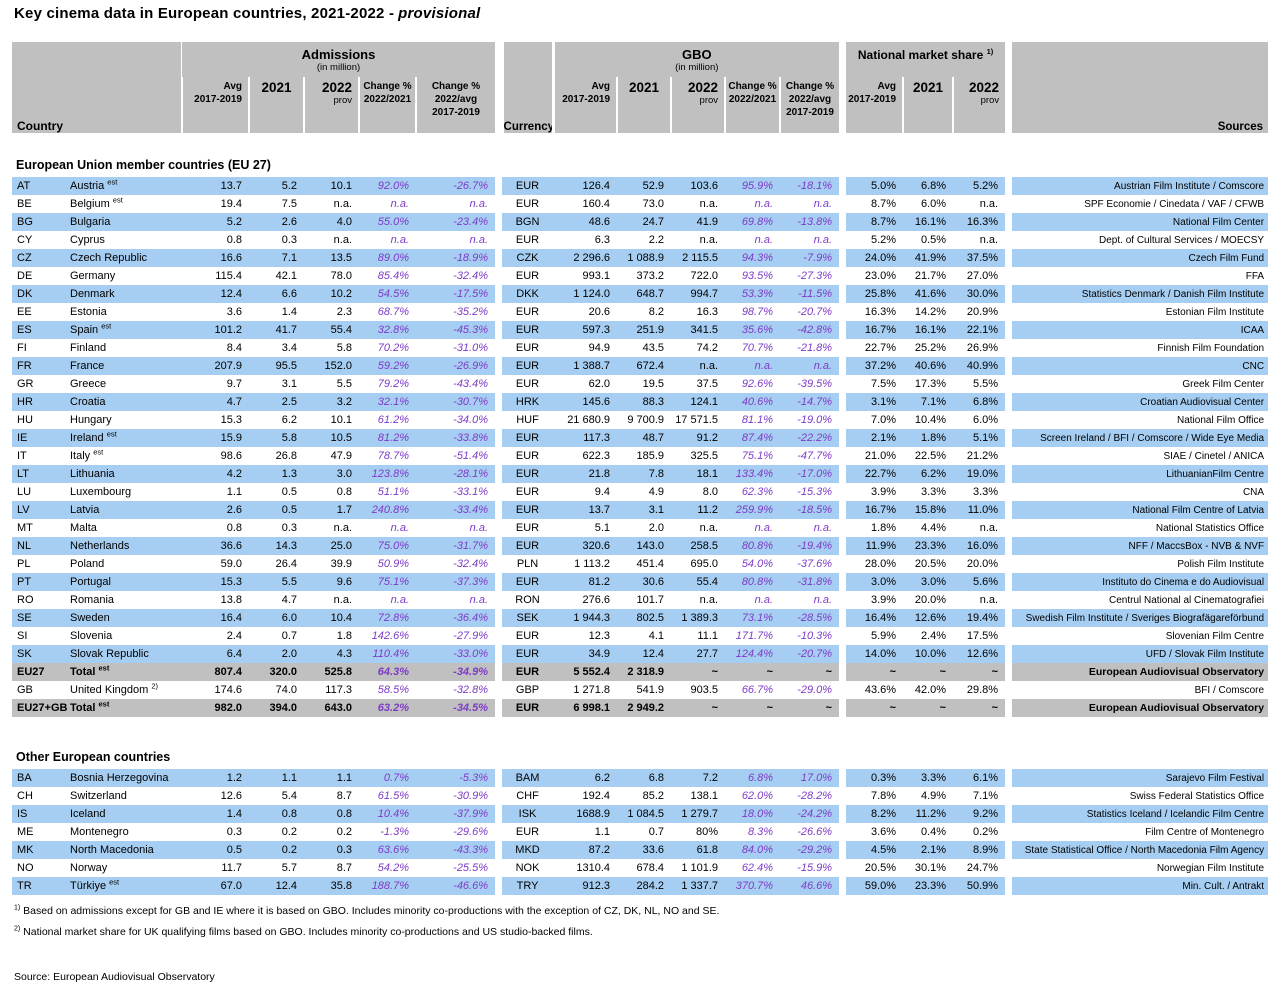 The width and height of the screenshot is (1287, 986). What do you see at coordinates (215, 886) in the screenshot?
I see `cell-adm-avg: 67.0` at bounding box center [215, 886].